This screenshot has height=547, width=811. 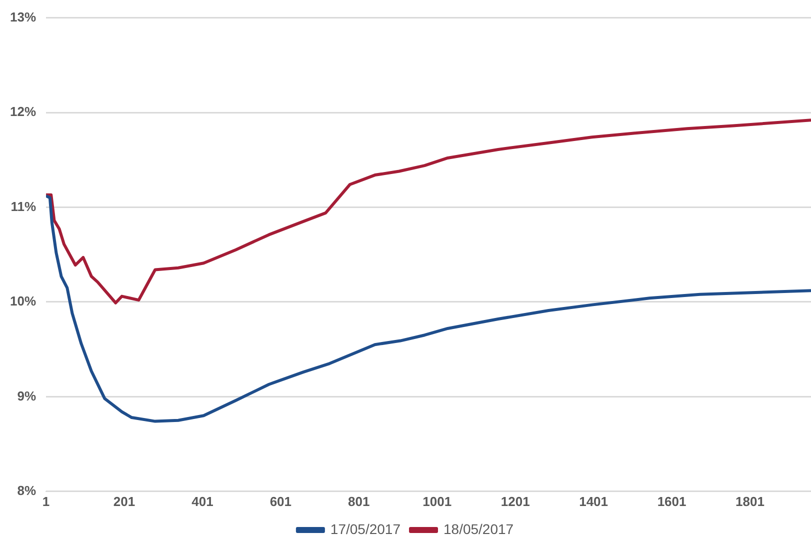 What do you see at coordinates (23, 206) in the screenshot?
I see `y-tick-label: 11%` at bounding box center [23, 206].